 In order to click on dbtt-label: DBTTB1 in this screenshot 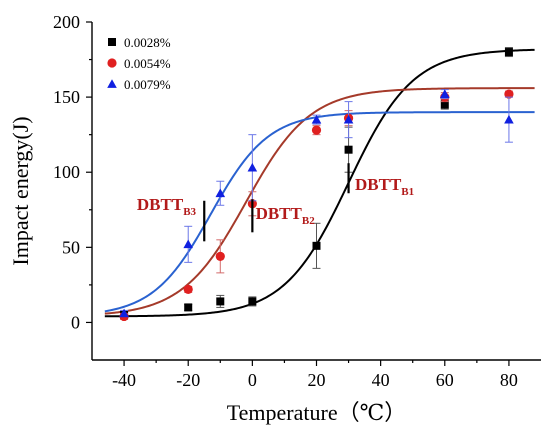, I will do `click(384, 186)`.